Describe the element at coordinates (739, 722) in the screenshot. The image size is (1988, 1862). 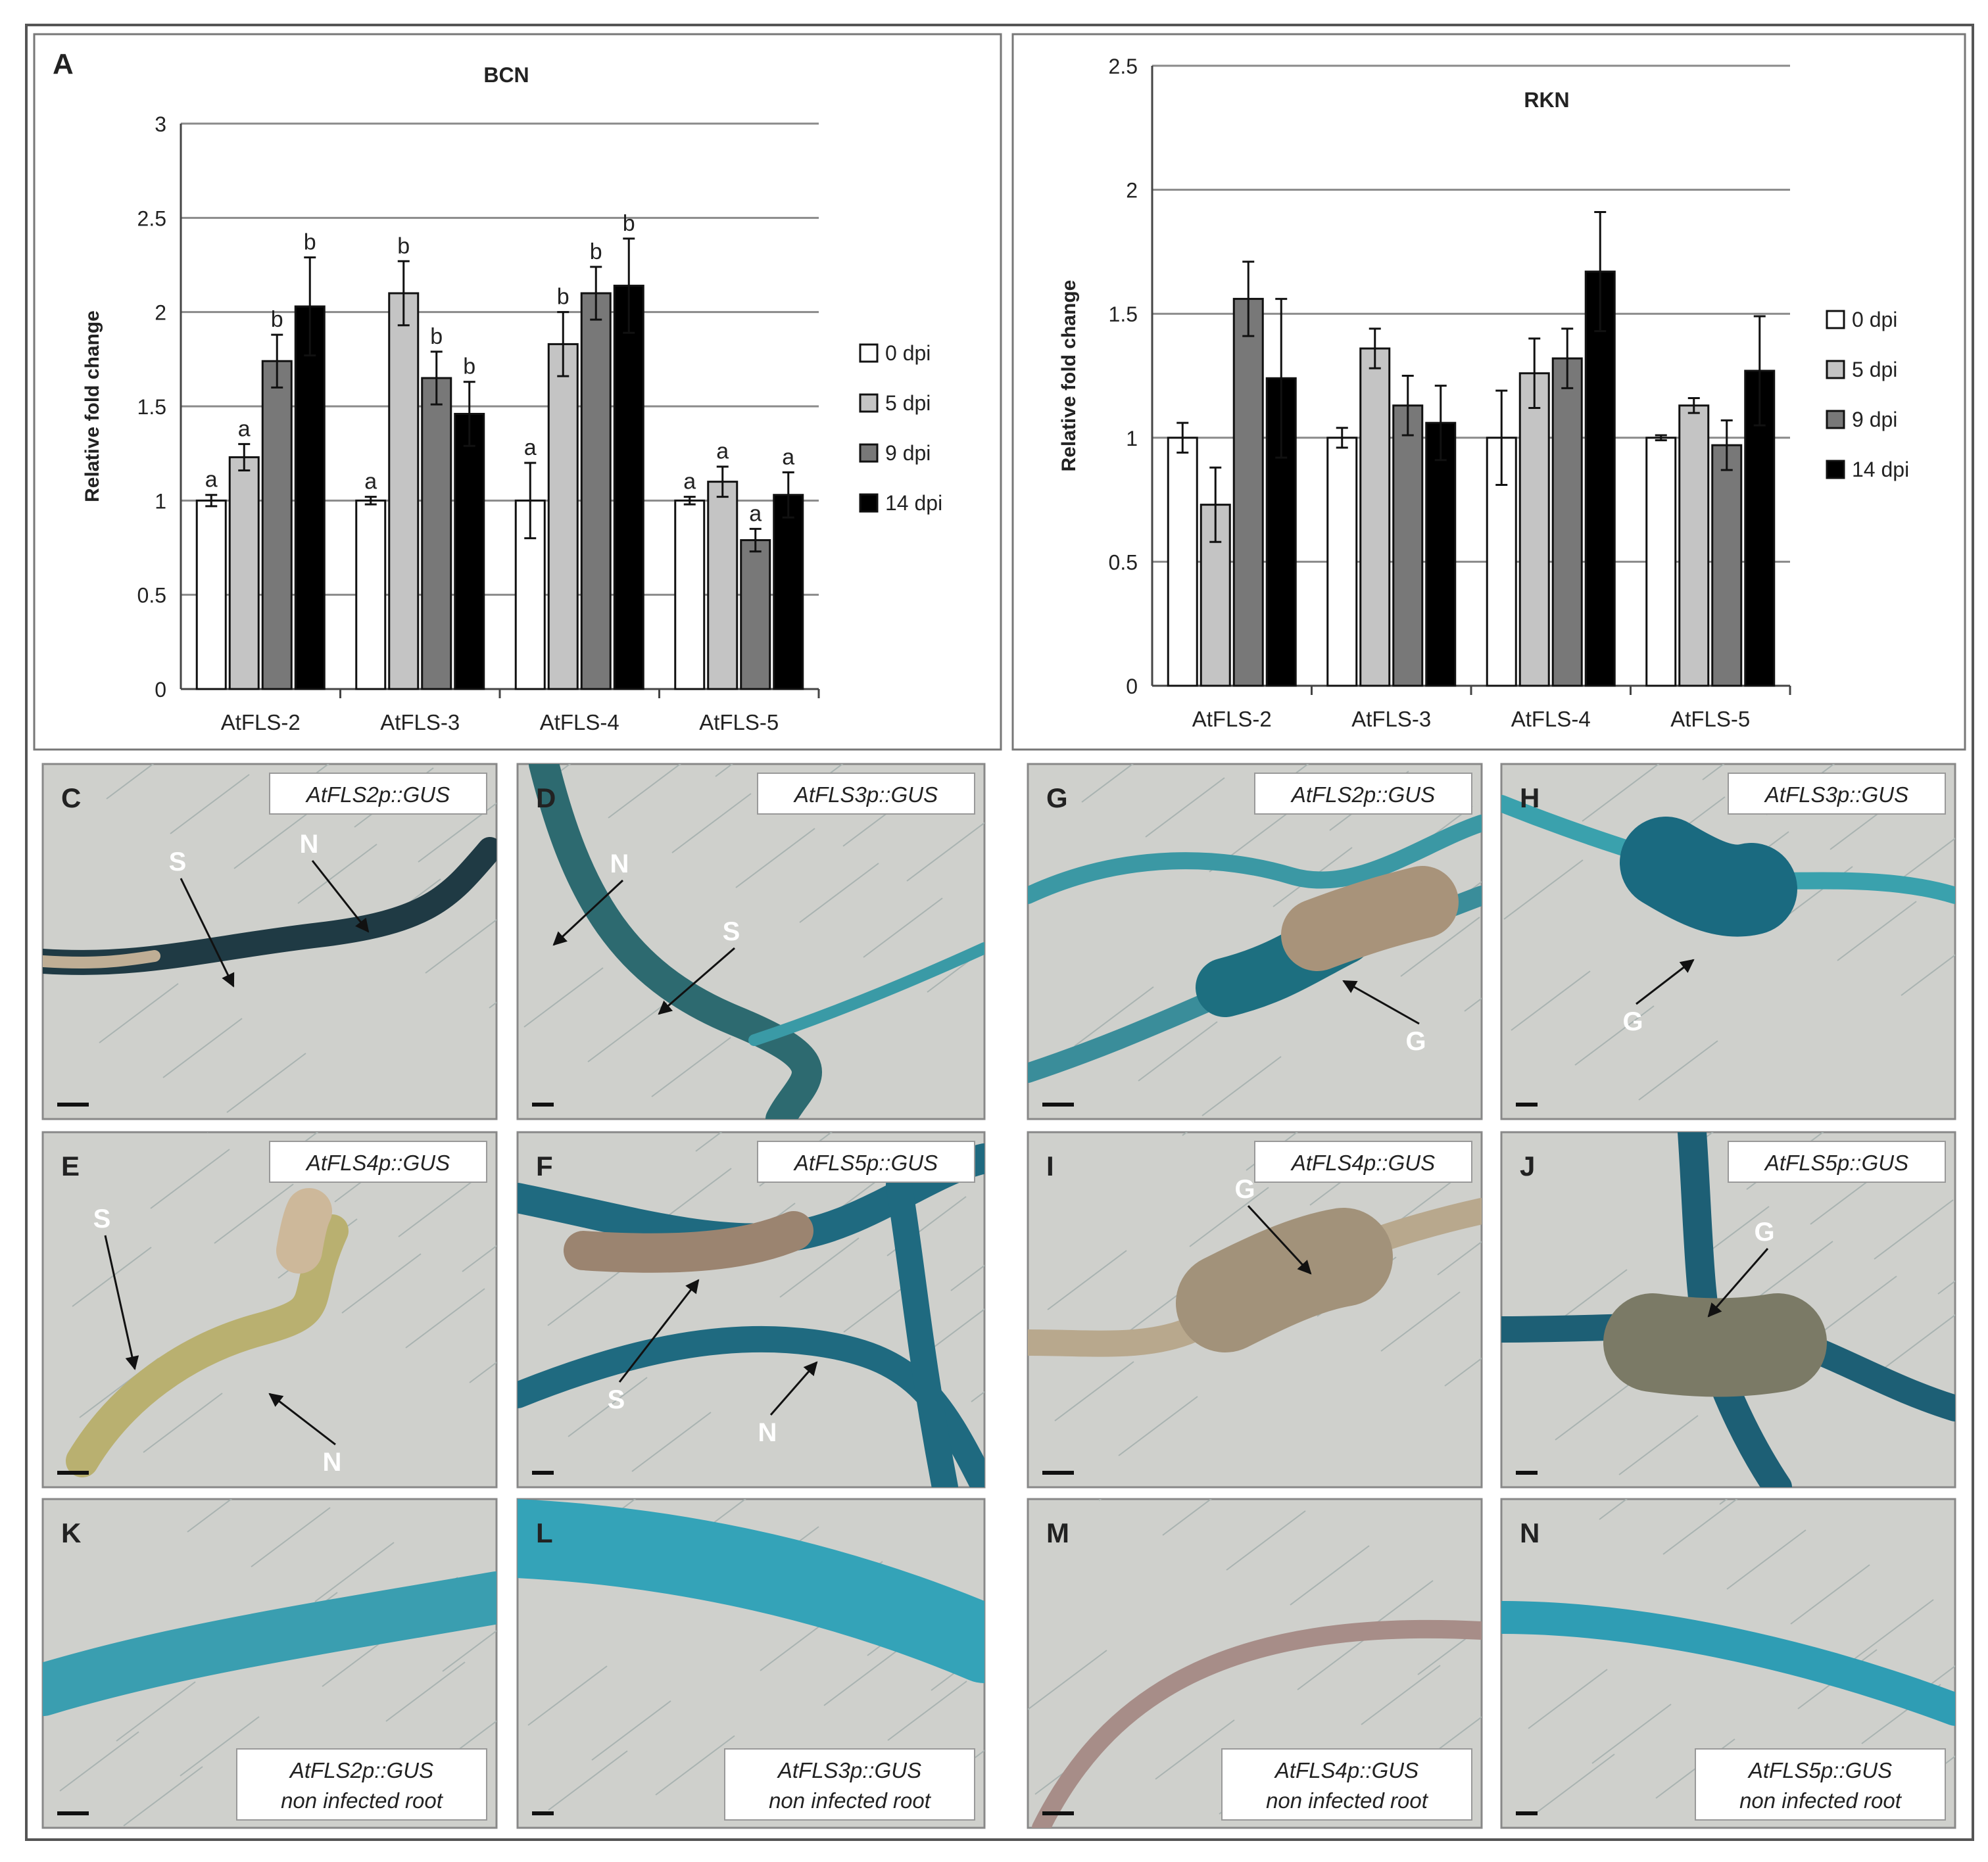
I see `bcn-category-label: AtFLS-5` at that location.